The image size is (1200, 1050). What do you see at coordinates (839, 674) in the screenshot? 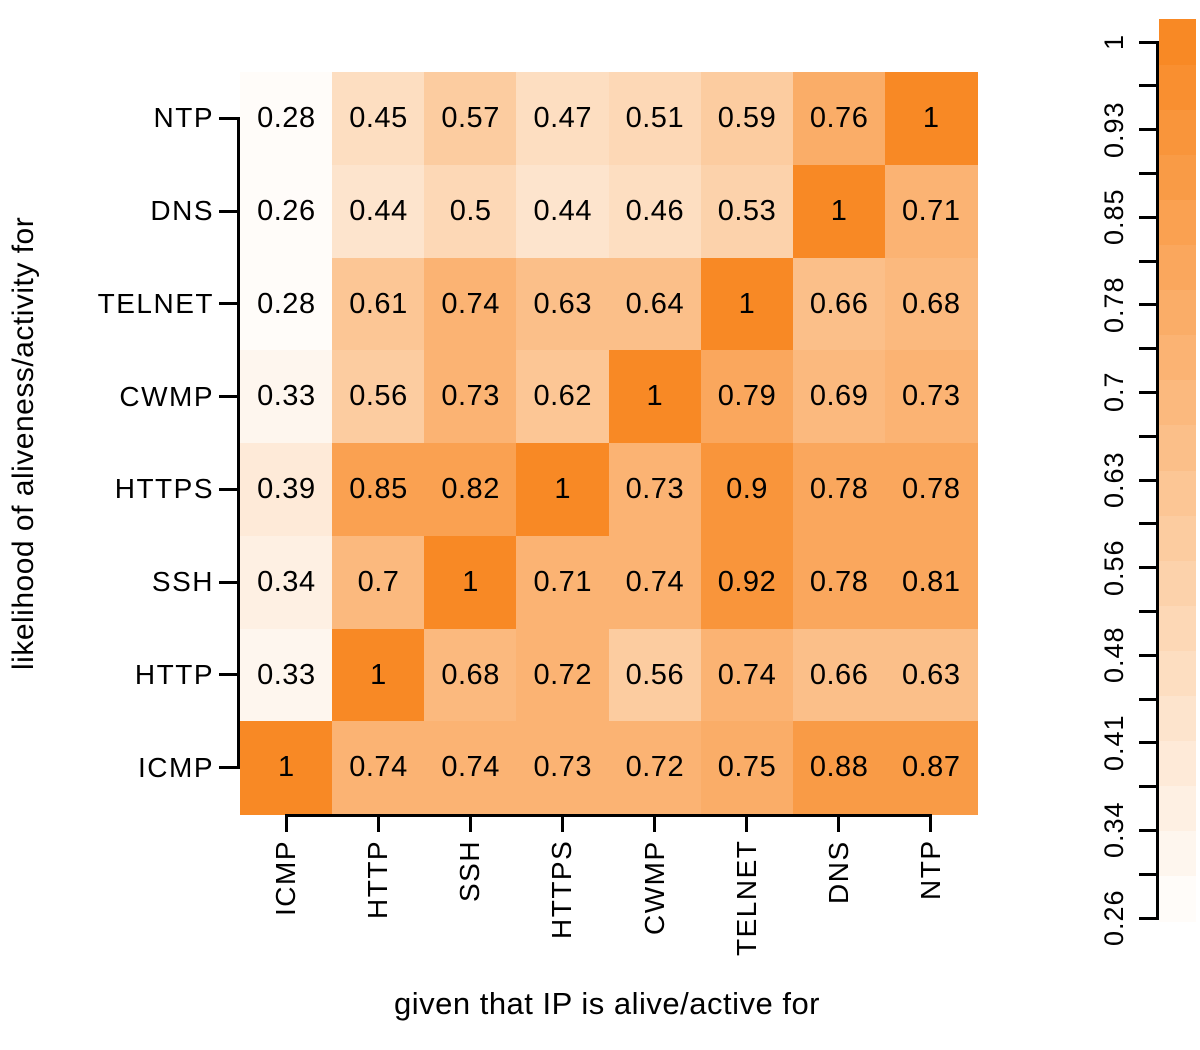
I see `cell-value: 0.66` at bounding box center [839, 674].